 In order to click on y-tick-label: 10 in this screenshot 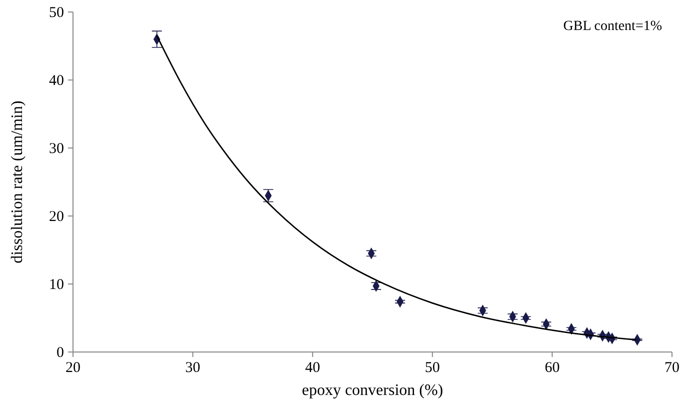, I will do `click(56, 285)`.